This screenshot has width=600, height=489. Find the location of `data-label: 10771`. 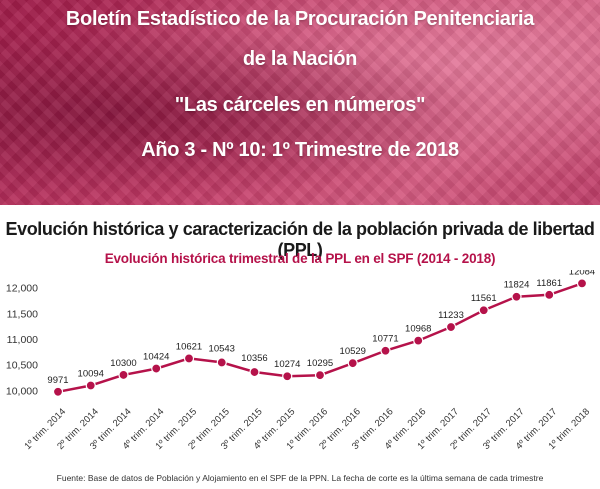

data-label: 10771 is located at coordinates (385, 339).